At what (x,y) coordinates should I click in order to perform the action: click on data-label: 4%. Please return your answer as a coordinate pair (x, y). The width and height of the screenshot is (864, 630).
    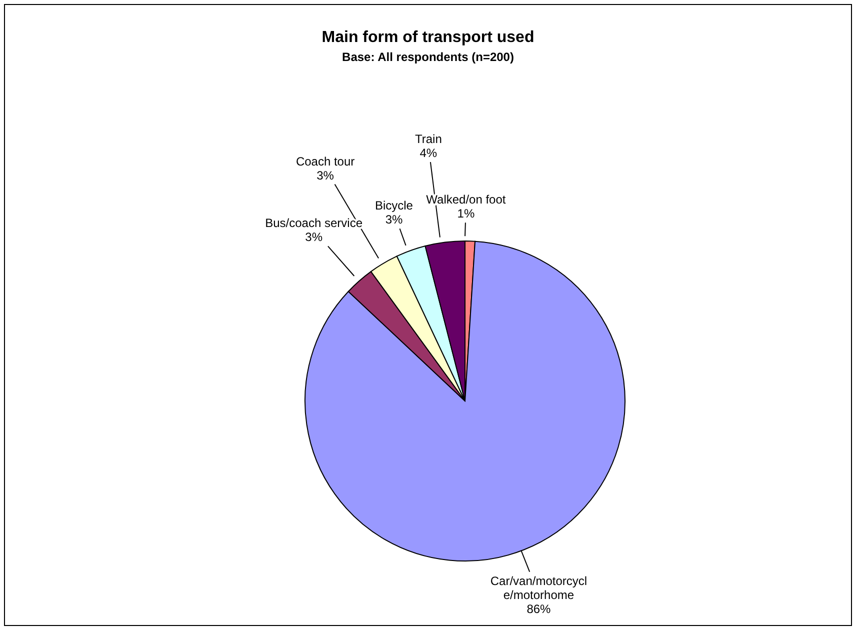
    Looking at the image, I should click on (429, 153).